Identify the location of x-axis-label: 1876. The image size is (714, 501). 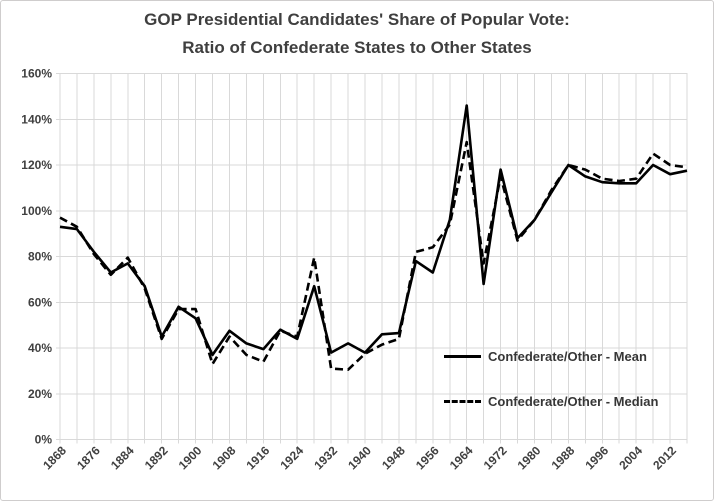
(88, 457).